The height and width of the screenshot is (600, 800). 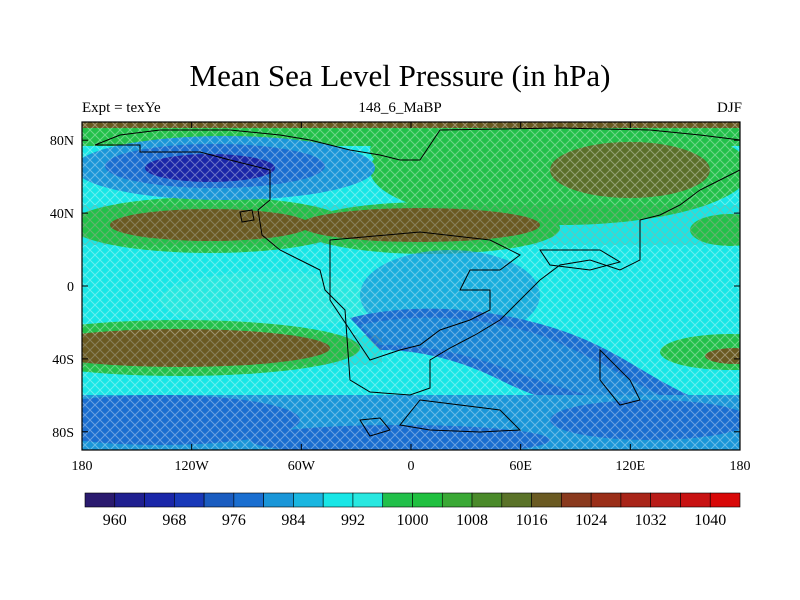 I want to click on x-tick-label: 60W, so click(x=302, y=466).